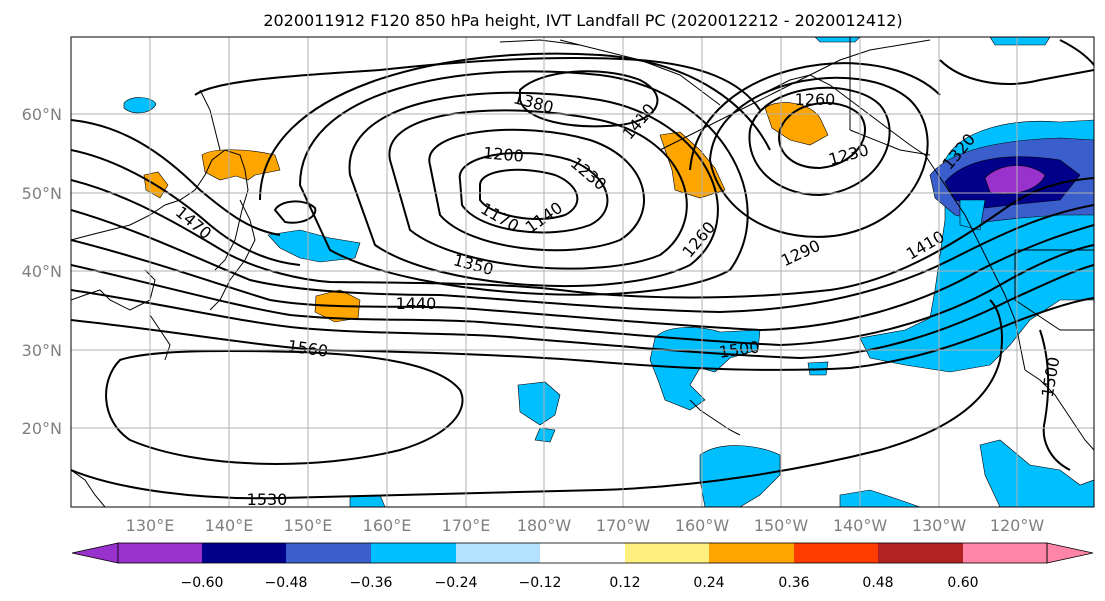 Image resolution: width=1105 pixels, height=601 pixels. I want to click on latitude-labels: 60°N 50°N 40°N 30°N 20°N, so click(42, 271).